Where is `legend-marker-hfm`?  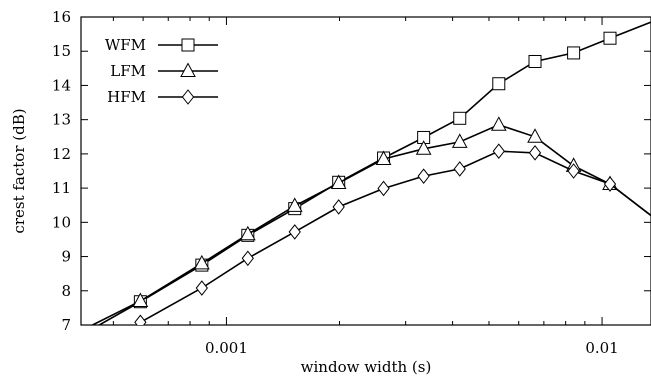 legend-marker-hfm is located at coordinates (188, 97).